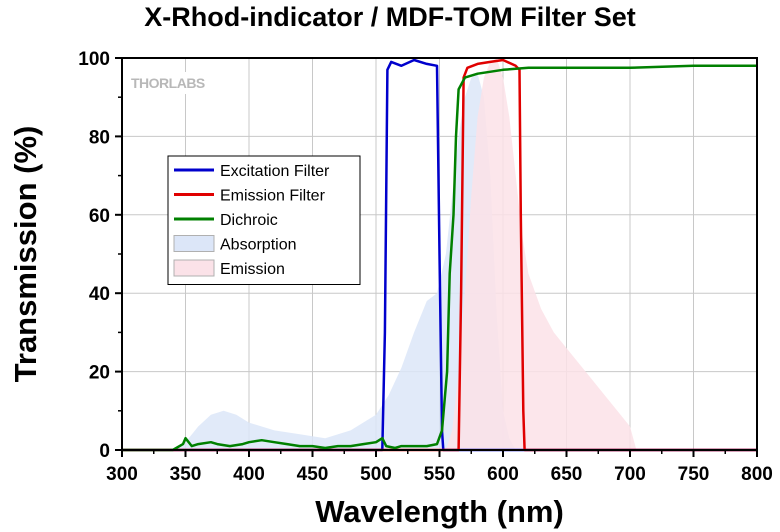 The height and width of the screenshot is (532, 780). What do you see at coordinates (440, 474) in the screenshot?
I see `x-tick-label: 550` at bounding box center [440, 474].